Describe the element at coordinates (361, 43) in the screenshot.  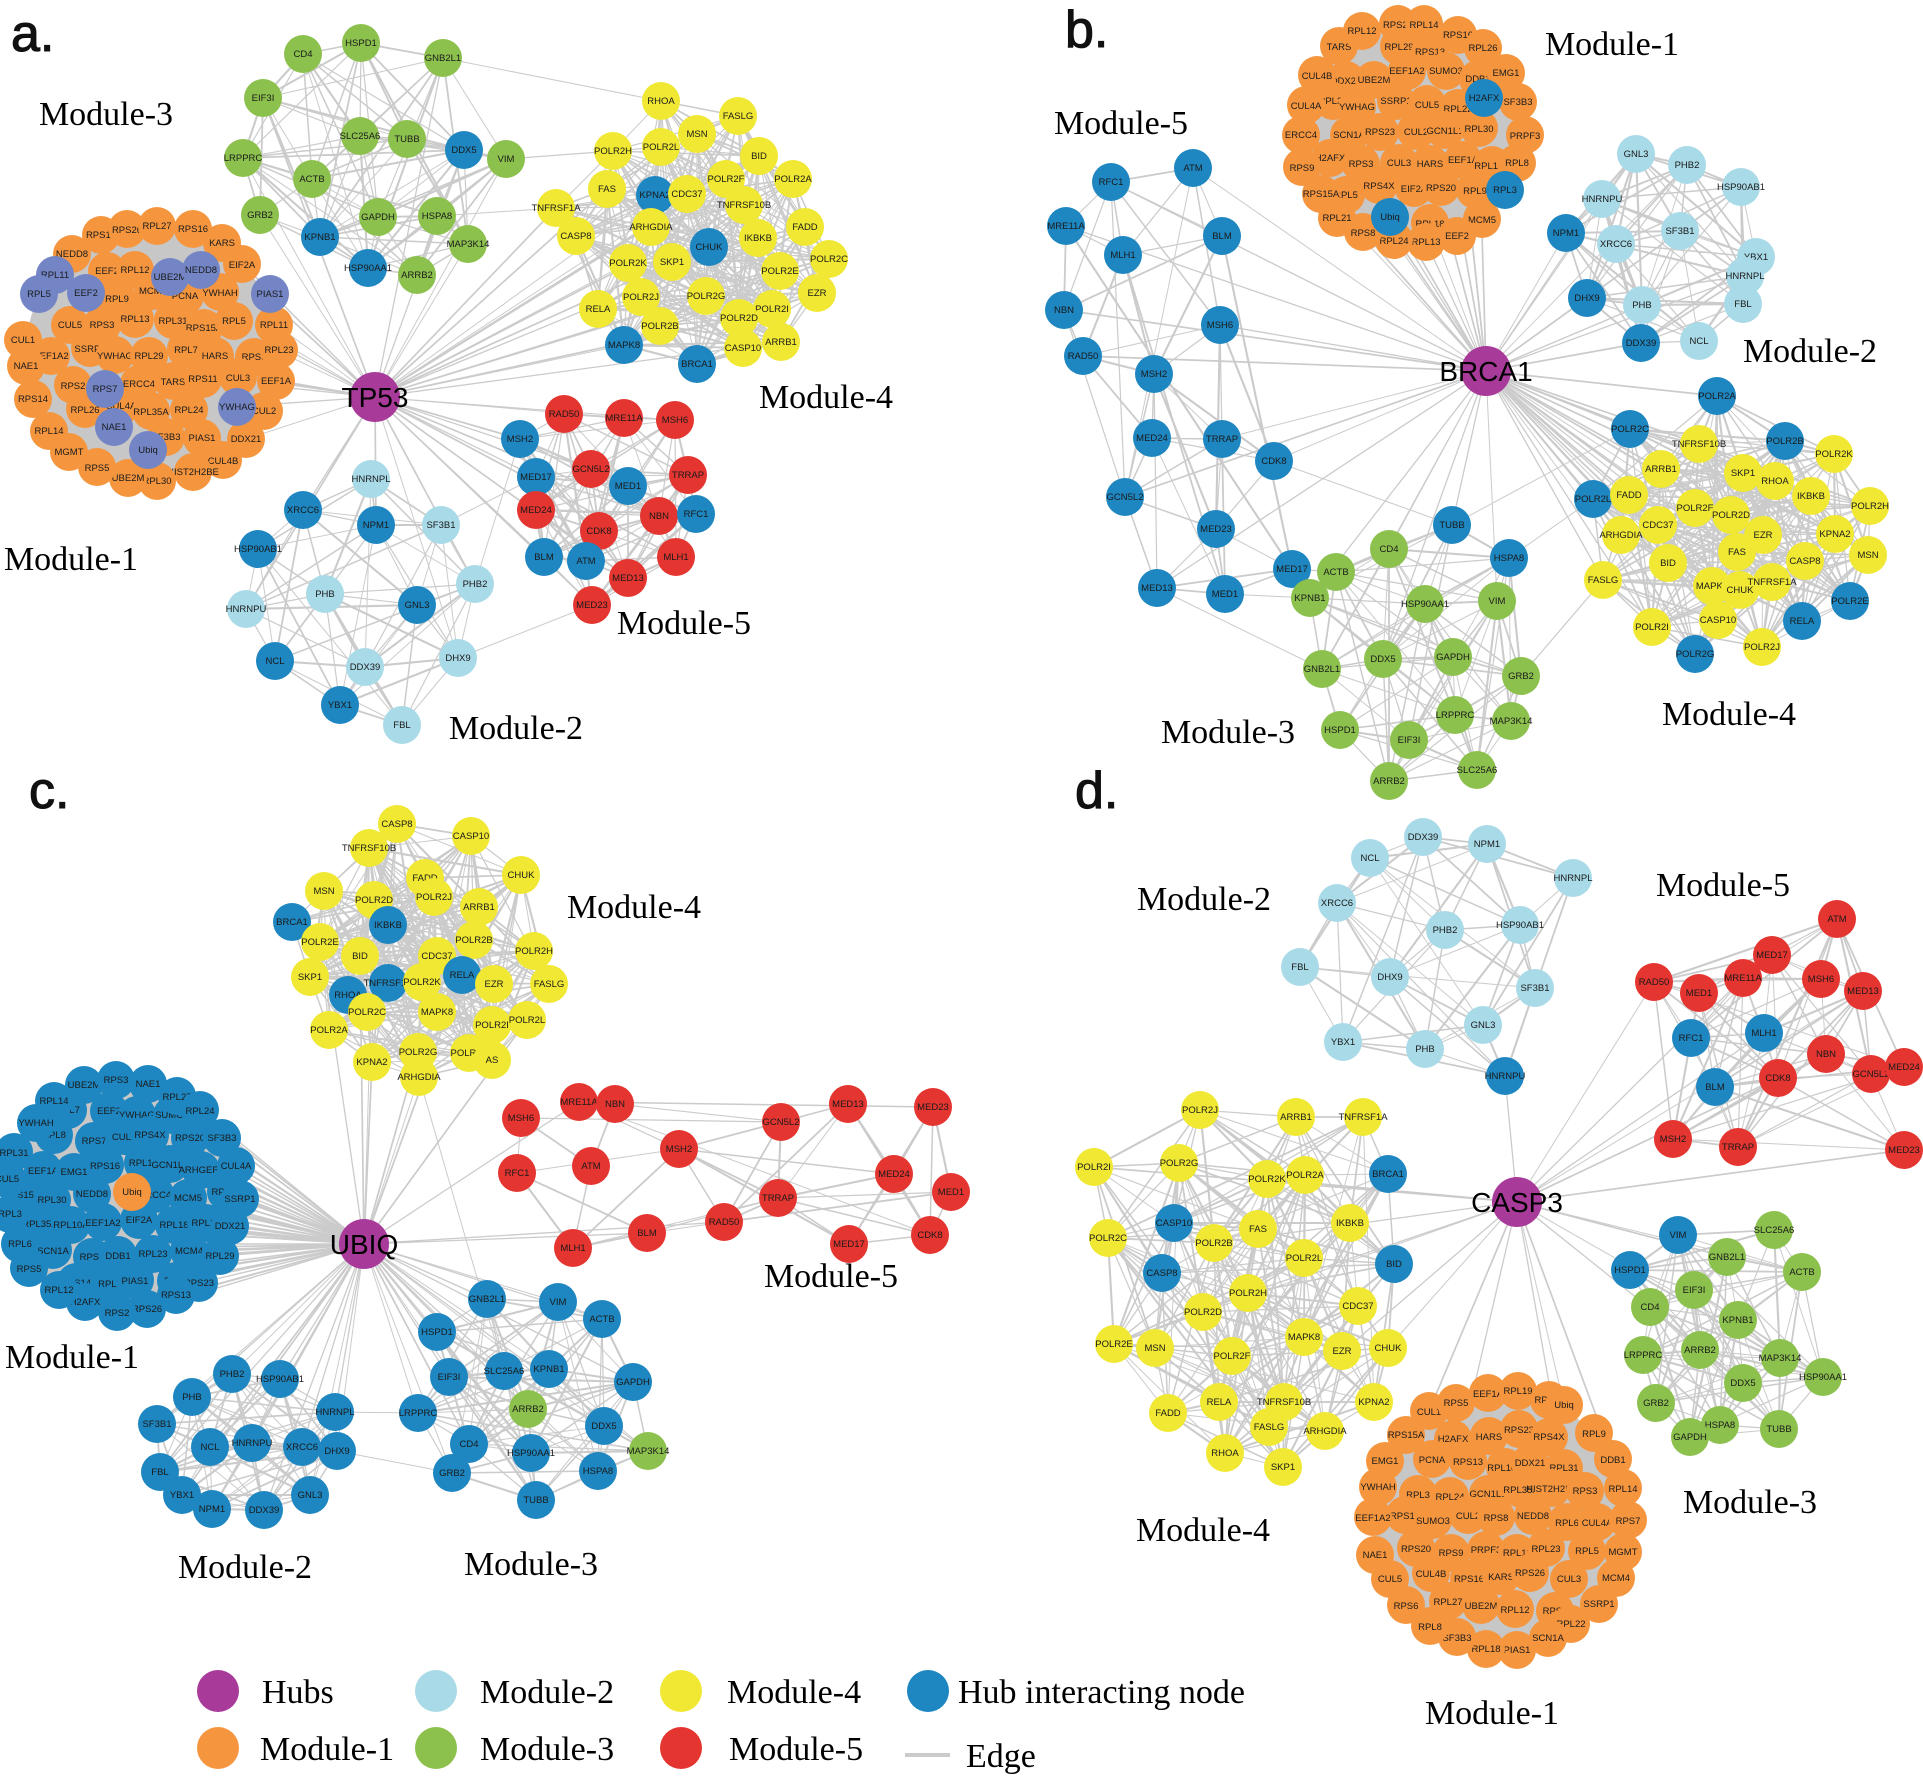
I see `svg-text: HSPD1` at that location.